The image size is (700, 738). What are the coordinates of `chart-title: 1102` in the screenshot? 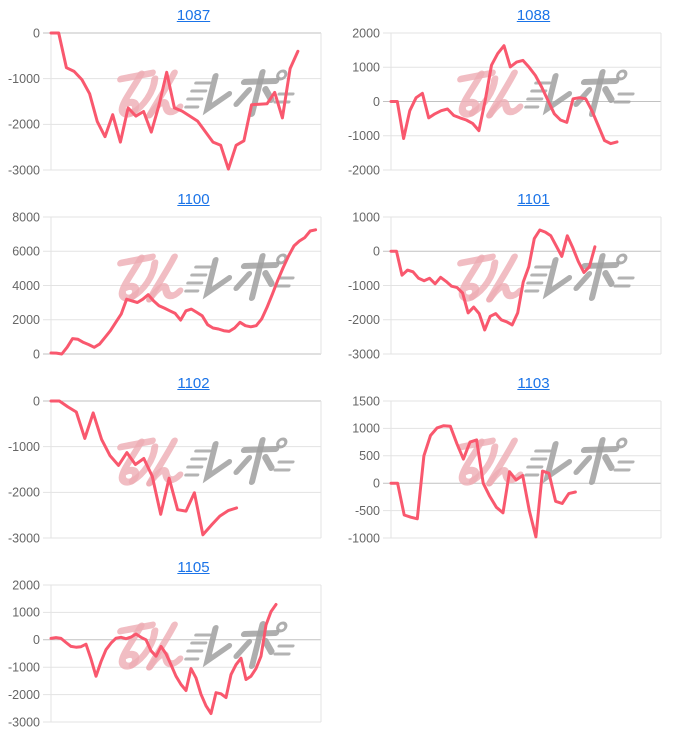 It's located at (171, 383).